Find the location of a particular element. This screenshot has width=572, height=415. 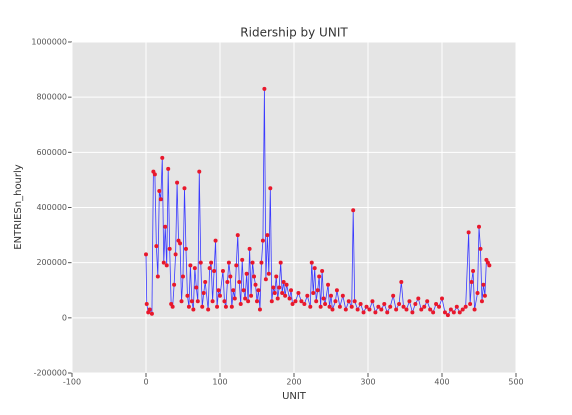

x-axis-label: UNIT is located at coordinates (294, 396).